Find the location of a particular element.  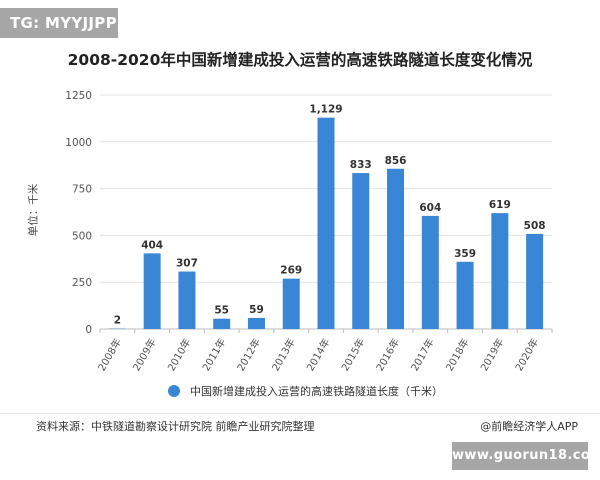

y-tick-label: 250 is located at coordinates (82, 283).